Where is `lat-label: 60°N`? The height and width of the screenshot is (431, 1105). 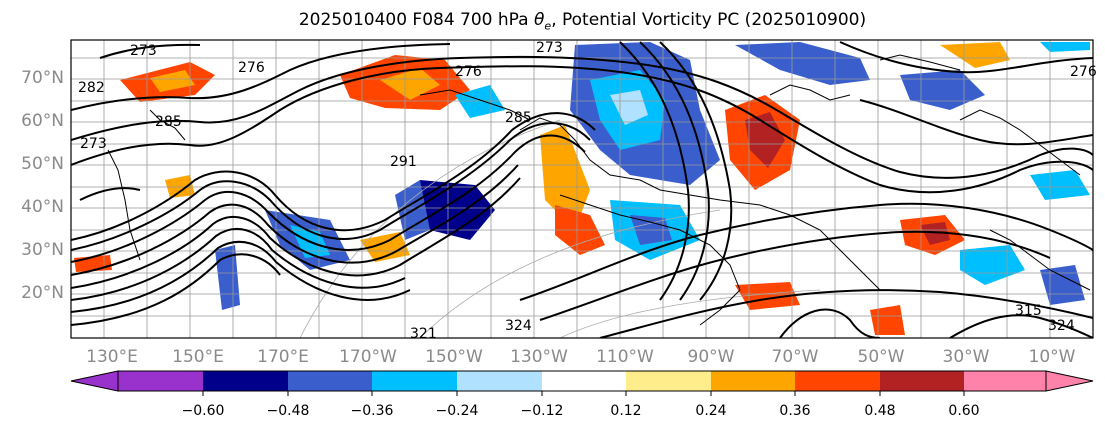 lat-label: 60°N is located at coordinates (42, 121).